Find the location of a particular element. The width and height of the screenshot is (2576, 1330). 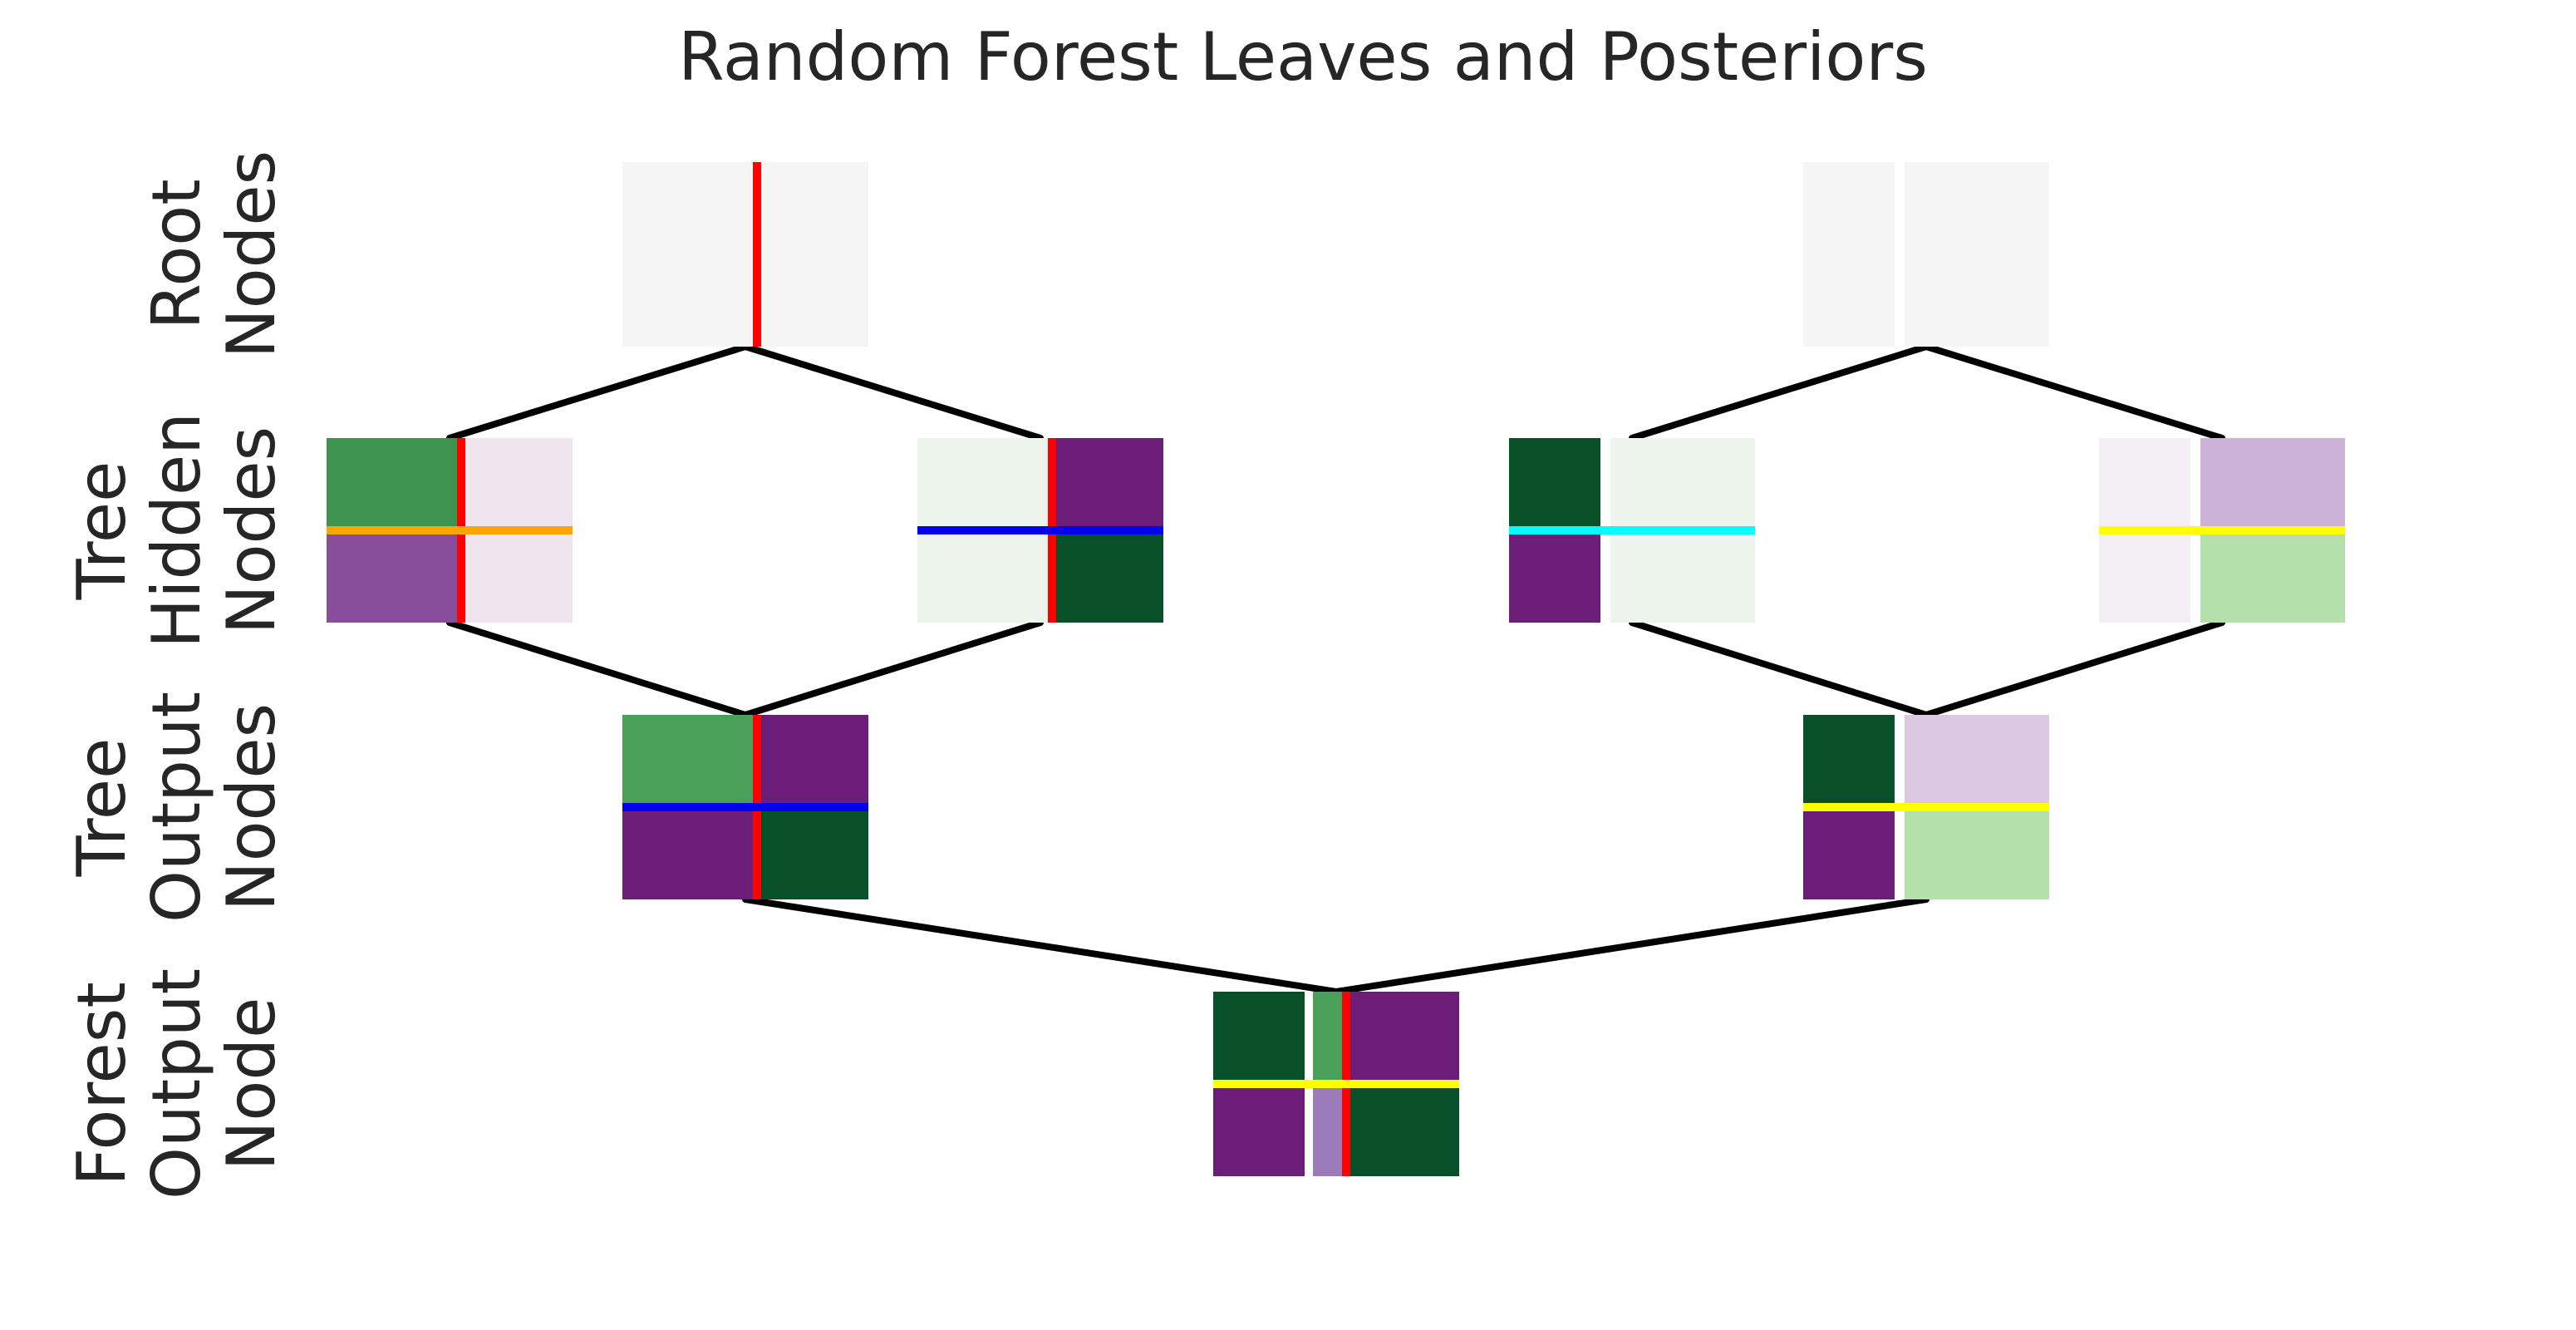

node-tree2-output is located at coordinates (1926, 807).